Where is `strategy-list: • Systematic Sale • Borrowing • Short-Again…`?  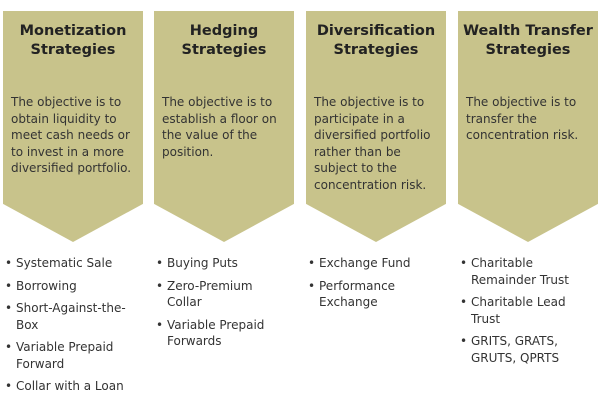 strategy-list: • Systematic Sale • Borrowing • Short-Again… is located at coordinates (73, 328).